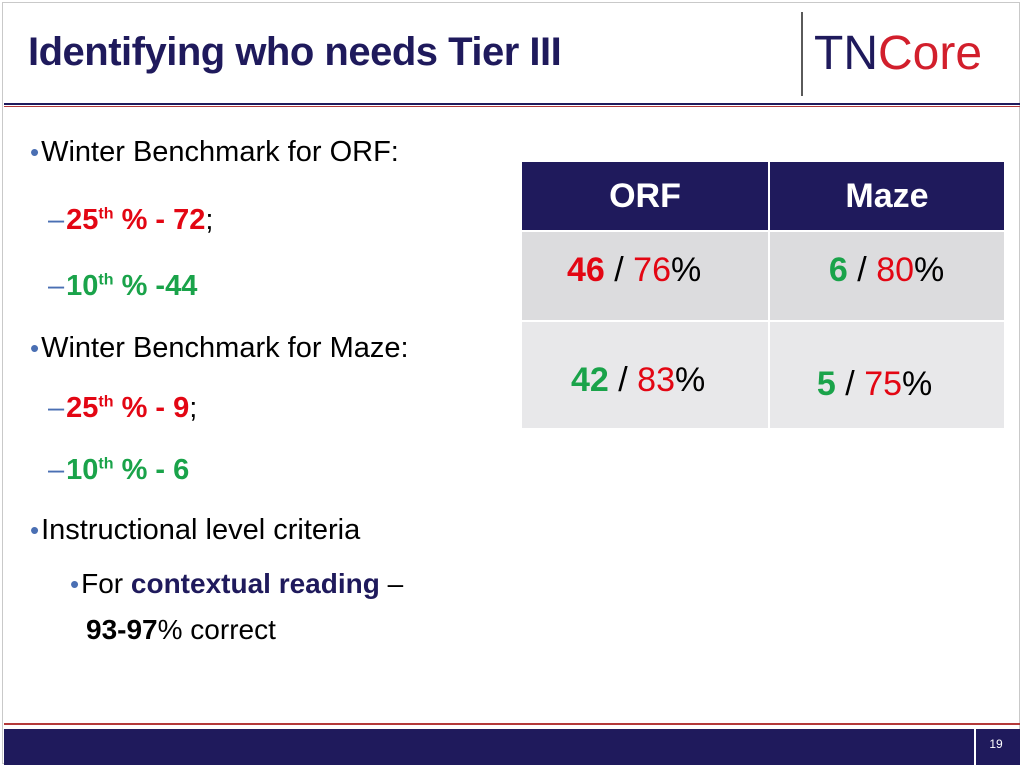 This screenshot has width=1024, height=768. What do you see at coordinates (131, 220) in the screenshot?
I see `bullet-orf-25: –25th % - 72;` at bounding box center [131, 220].